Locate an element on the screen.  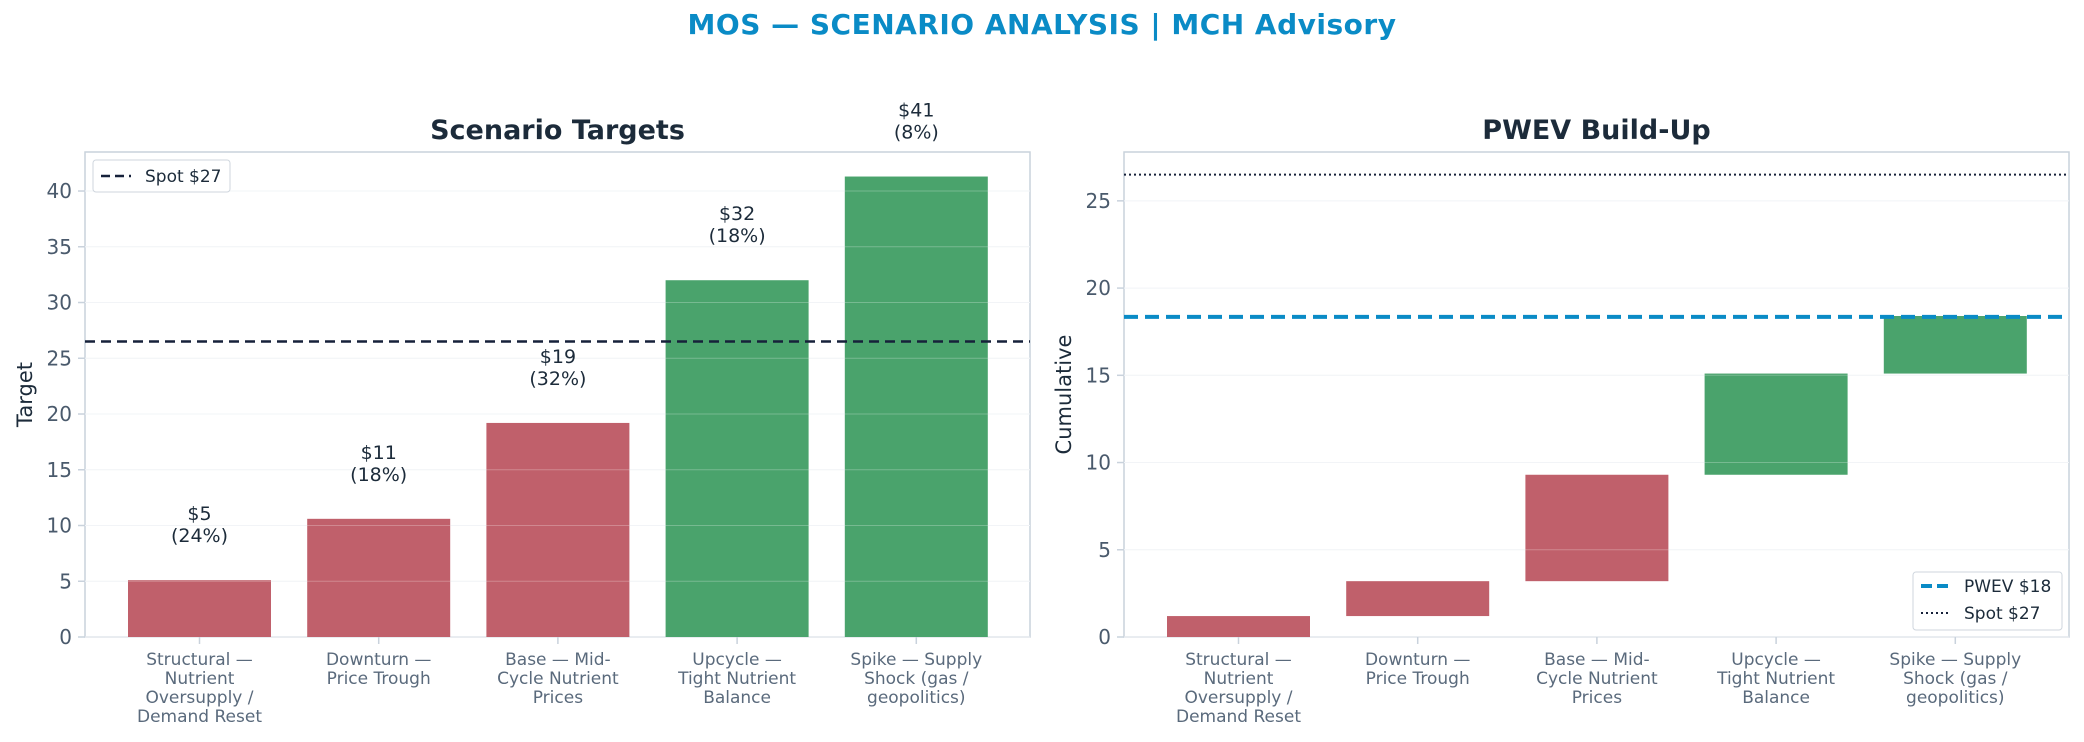
y-tick-label: 30 is located at coordinates (59, 303).